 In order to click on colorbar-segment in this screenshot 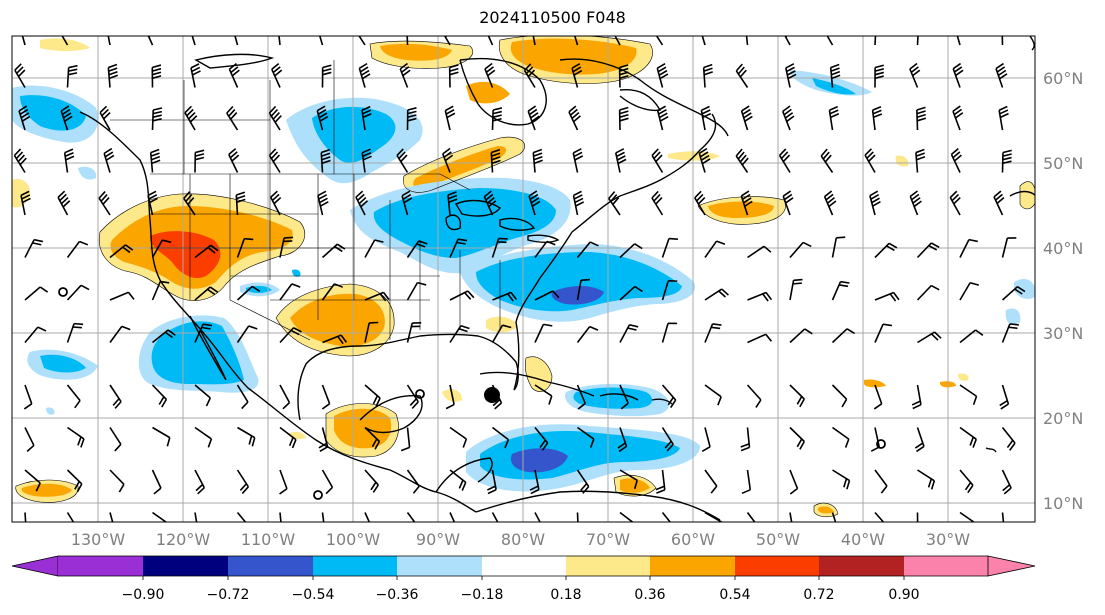, I will do `click(692, 566)`.